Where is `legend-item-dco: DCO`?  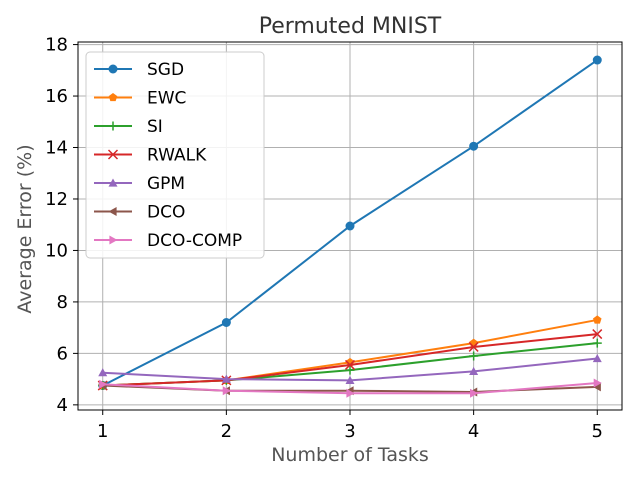
legend-item-dco: DCO is located at coordinates (139, 213).